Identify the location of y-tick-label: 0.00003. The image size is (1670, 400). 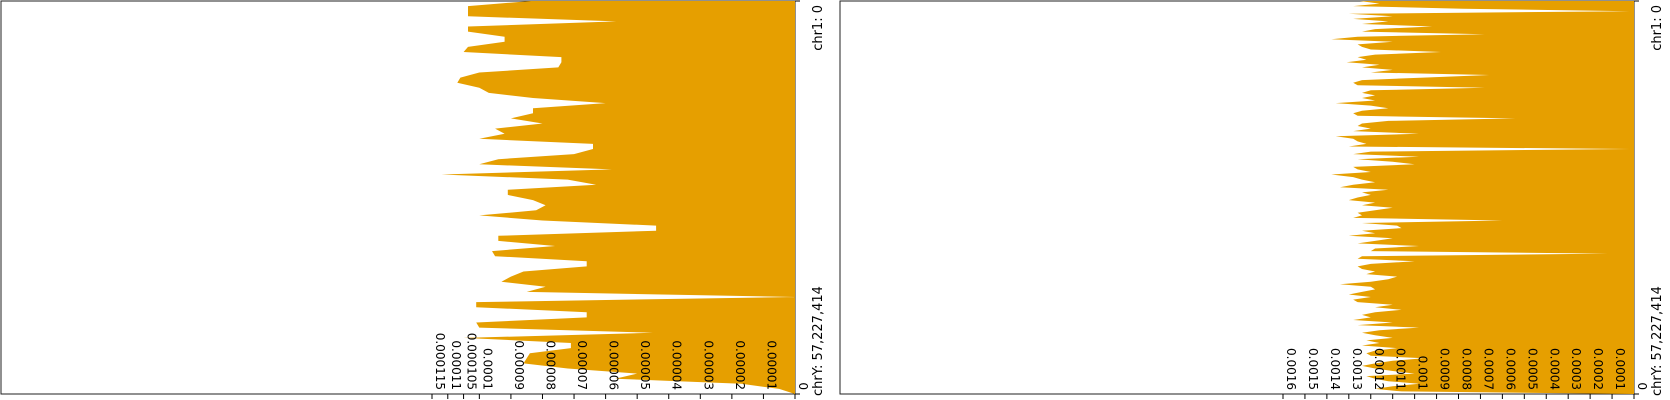
(708, 365).